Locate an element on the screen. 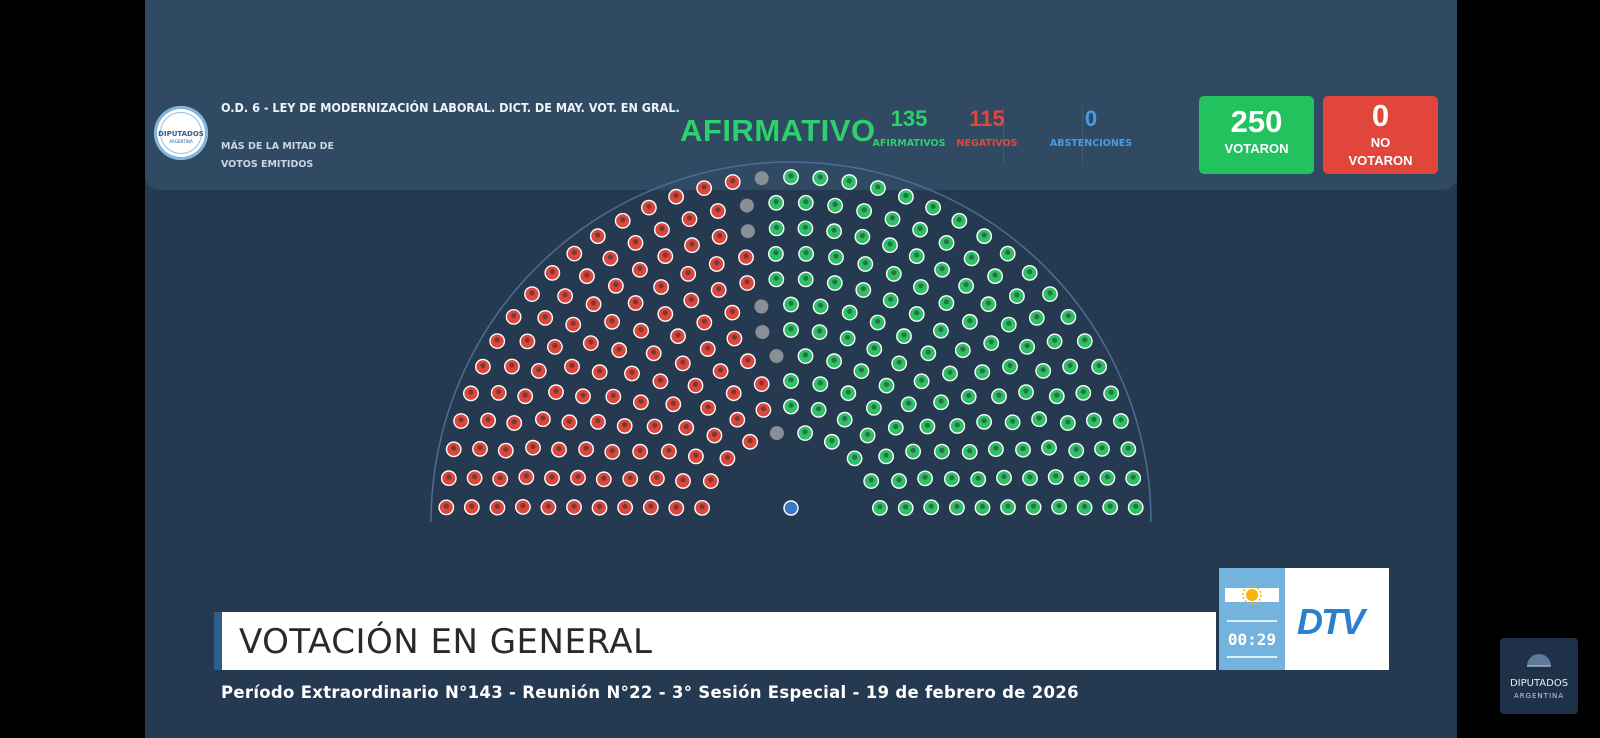 This screenshot has width=1600, height=738. corner-logo-line1: DIPUTADOS is located at coordinates (1539, 683).